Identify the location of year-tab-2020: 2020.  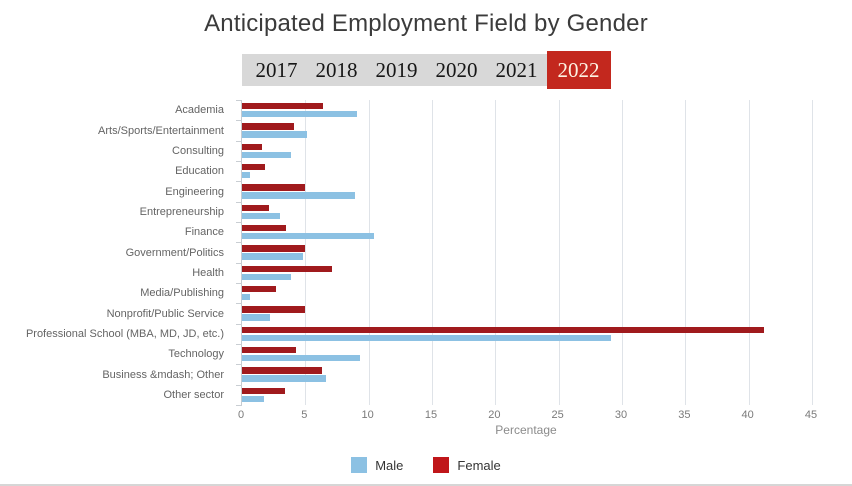
(456, 70).